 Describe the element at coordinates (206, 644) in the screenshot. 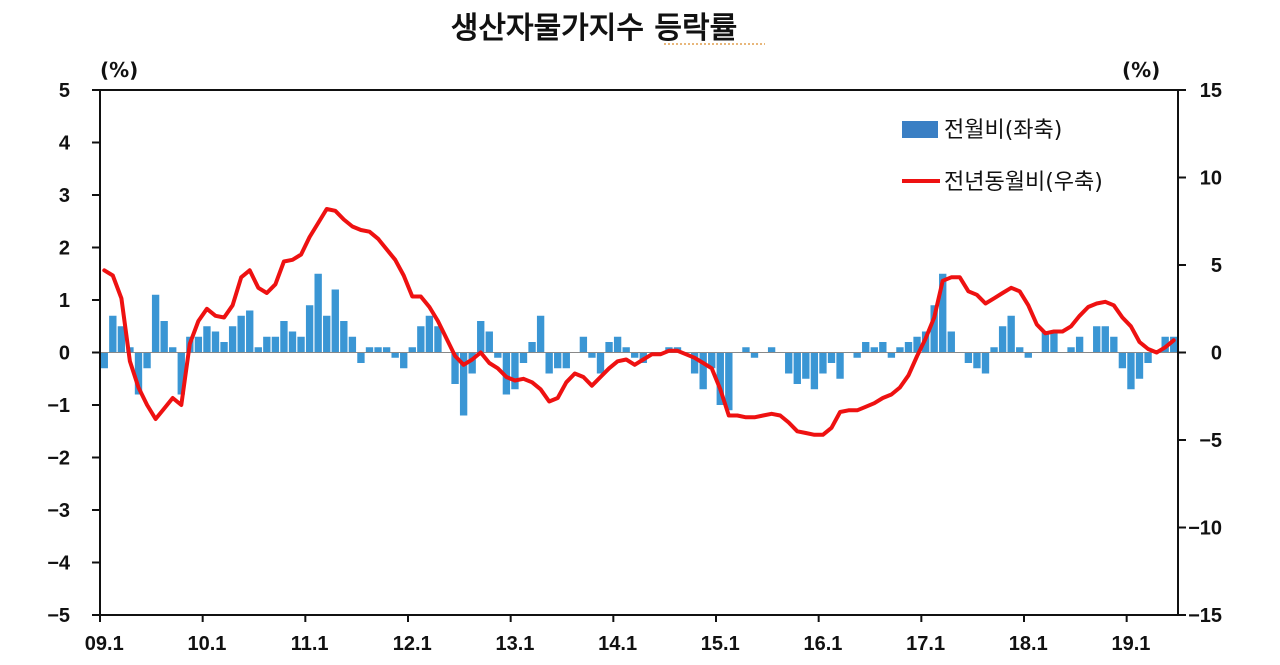

I see `x-tick-label: 10.1` at that location.